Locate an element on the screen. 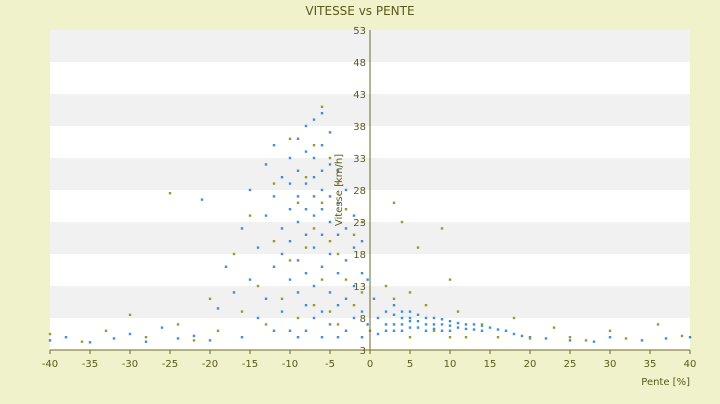  x-tick-label: 0 is located at coordinates (370, 364).